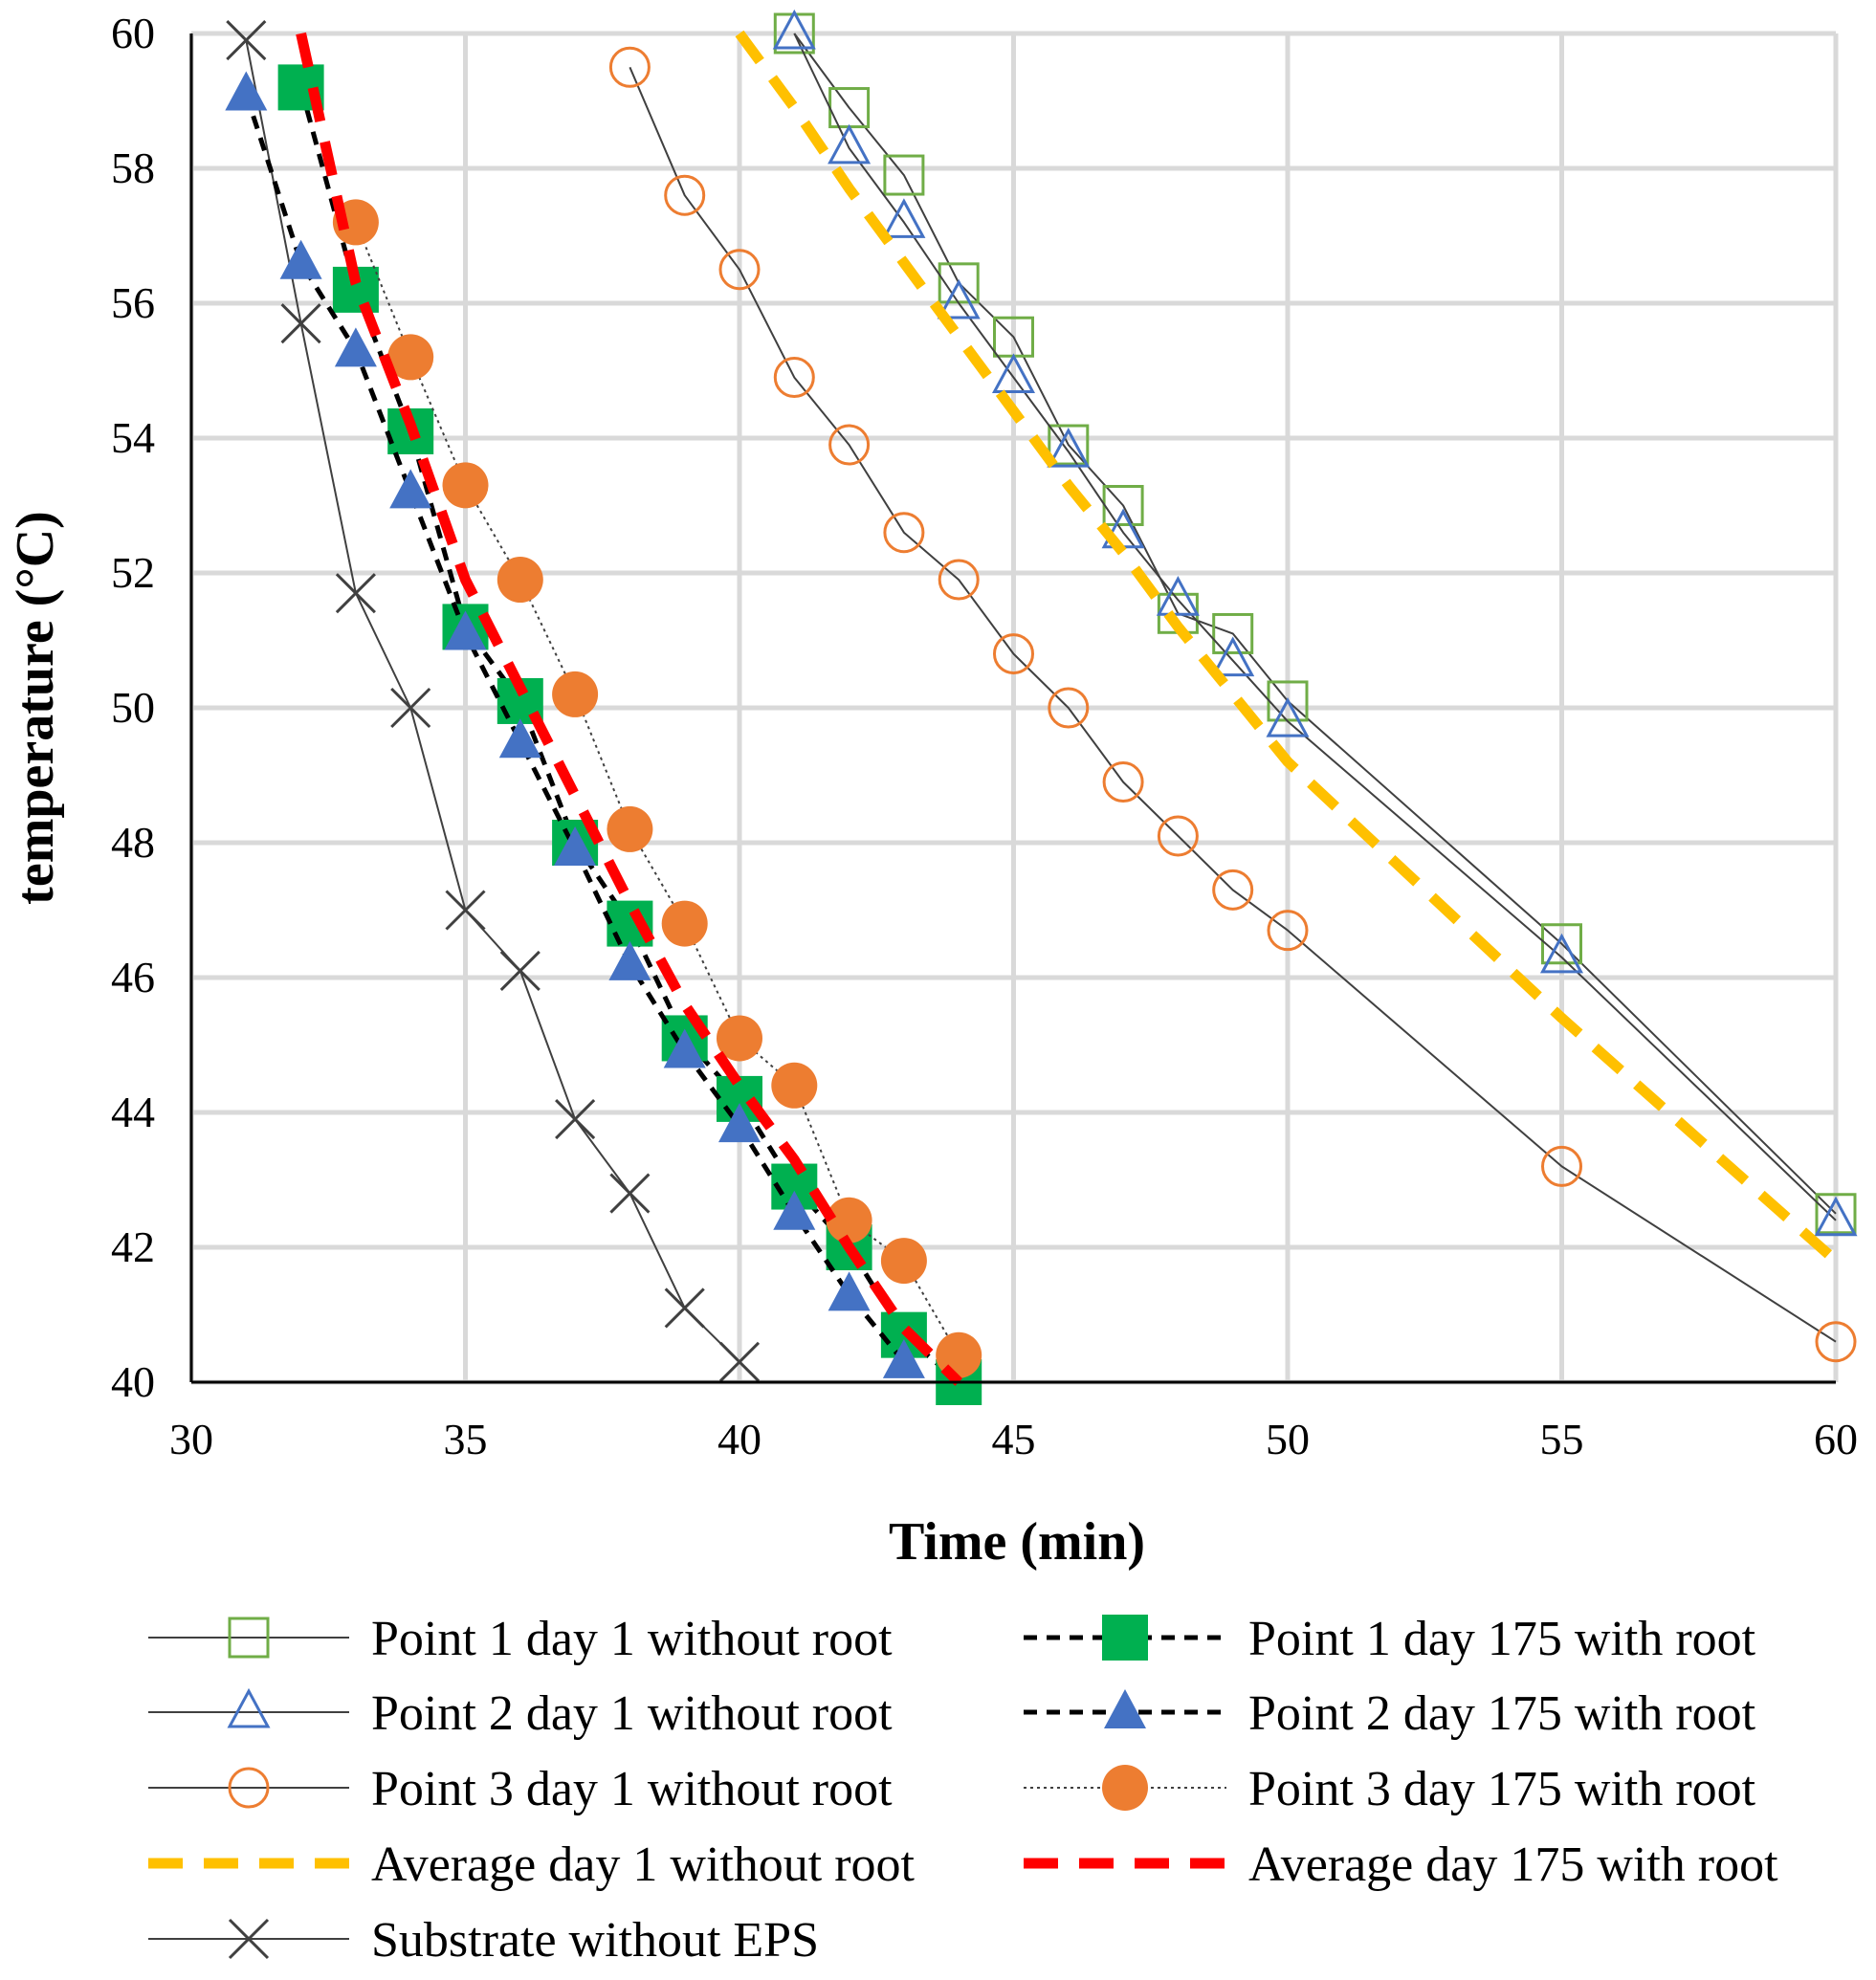 The width and height of the screenshot is (1876, 1980). I want to click on y-tick-label: 56, so click(133, 302).